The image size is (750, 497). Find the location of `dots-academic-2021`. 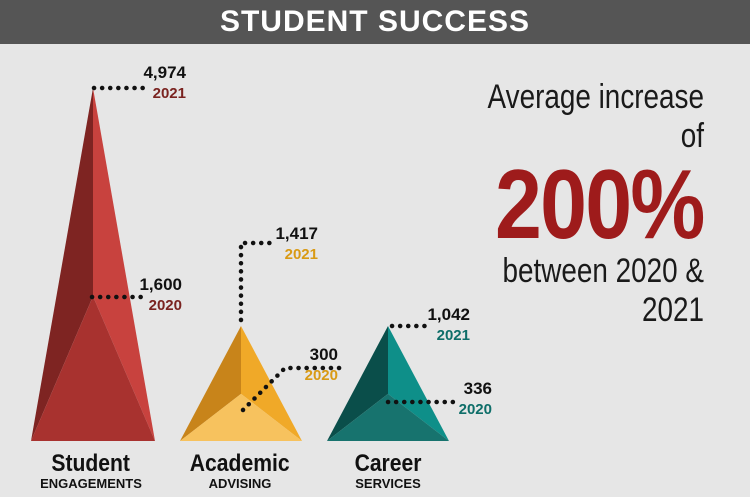

dots-academic-2021 is located at coordinates (257, 281).